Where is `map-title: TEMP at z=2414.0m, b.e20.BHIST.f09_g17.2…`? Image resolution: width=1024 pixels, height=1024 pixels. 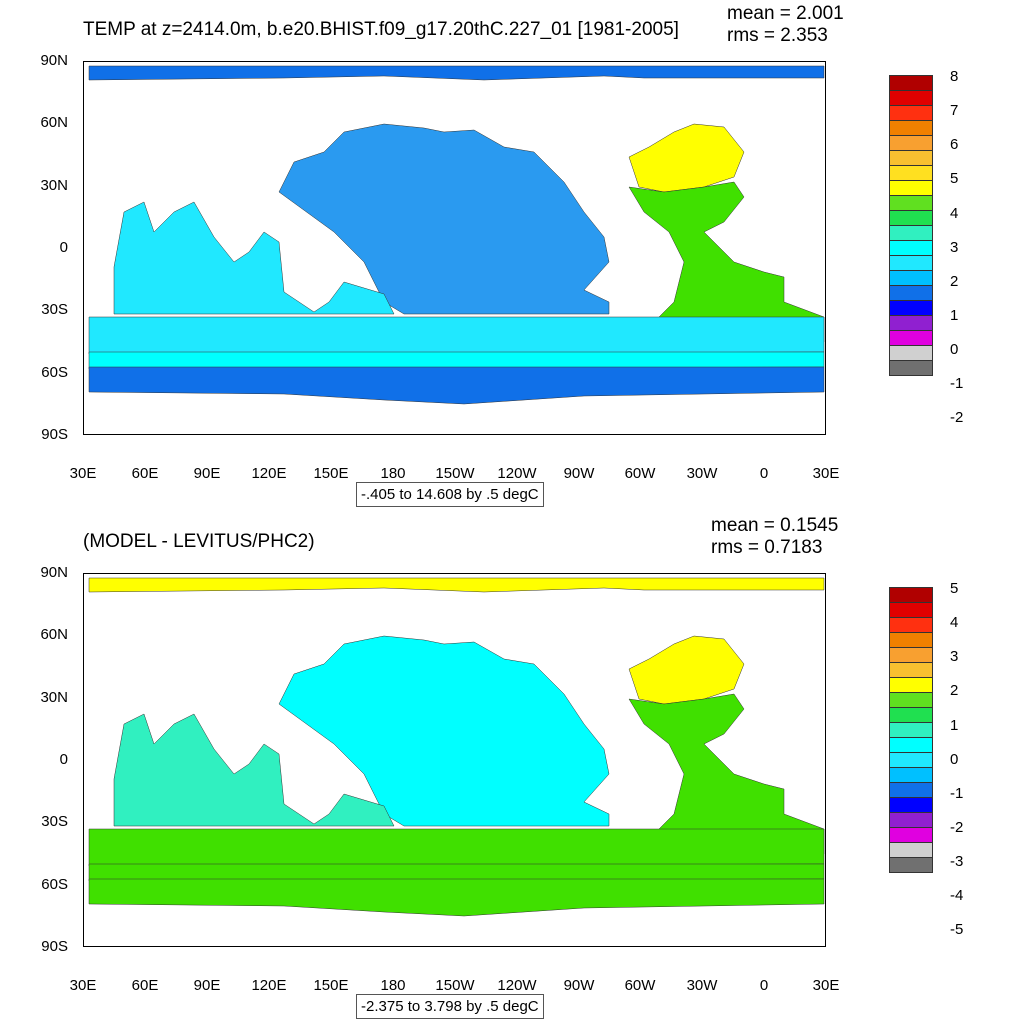
map-title: TEMP at z=2414.0m, b.e20.BHIST.f09_g17.2… is located at coordinates (381, 29).